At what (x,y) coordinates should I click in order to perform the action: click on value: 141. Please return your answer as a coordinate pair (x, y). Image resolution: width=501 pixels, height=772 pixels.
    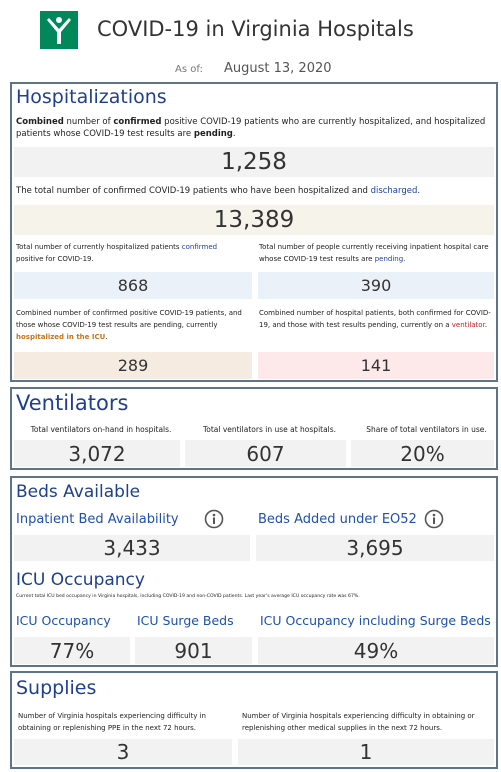
    Looking at the image, I should click on (376, 365).